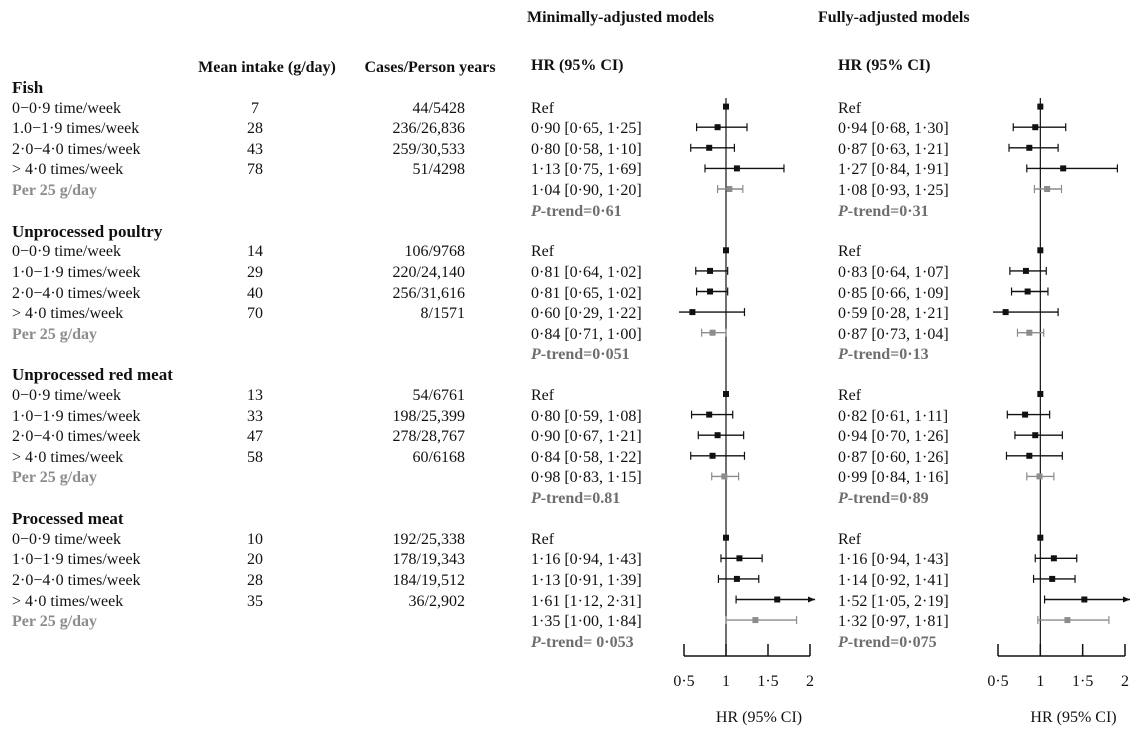 The width and height of the screenshot is (1144, 731). Describe the element at coordinates (576, 498) in the screenshot. I see `p-trend-text: P-trend=0.81` at that location.